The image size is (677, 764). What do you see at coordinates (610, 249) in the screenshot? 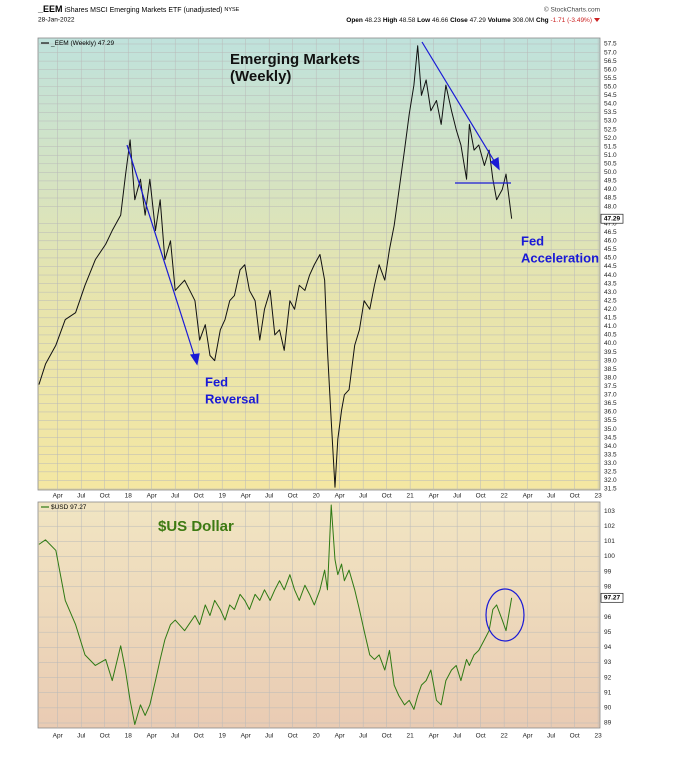
I see `y-tick-label: 45.5` at bounding box center [610, 249].